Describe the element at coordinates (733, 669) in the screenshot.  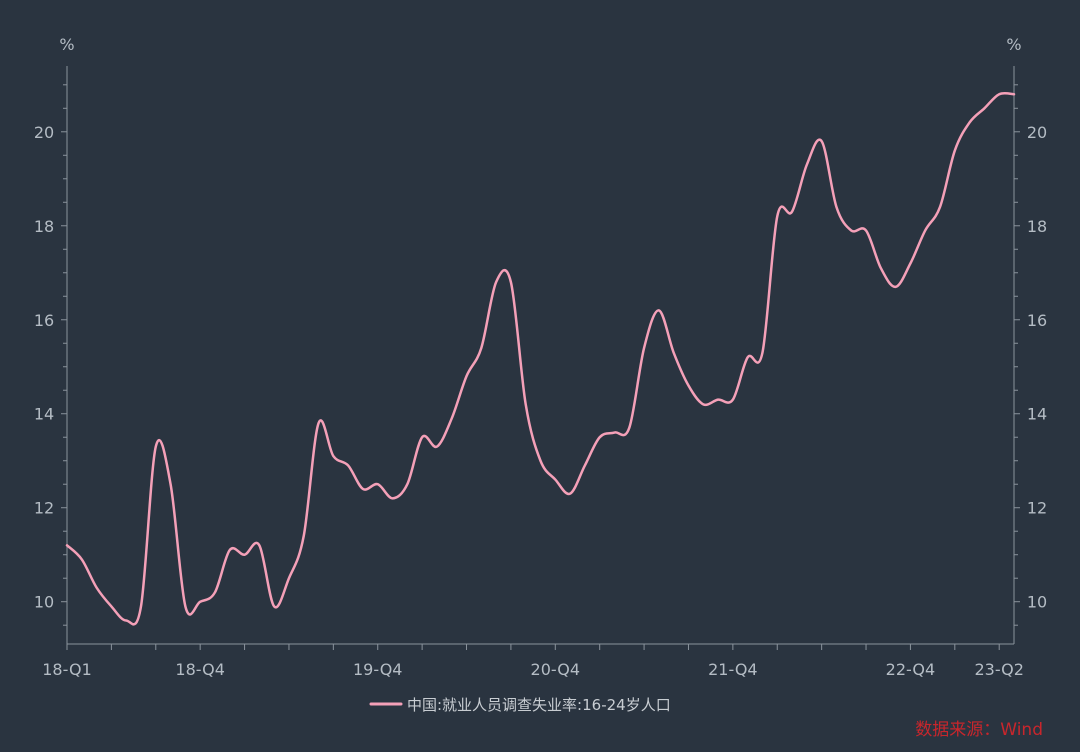
I see `x-tick-label: 21-Q4` at that location.